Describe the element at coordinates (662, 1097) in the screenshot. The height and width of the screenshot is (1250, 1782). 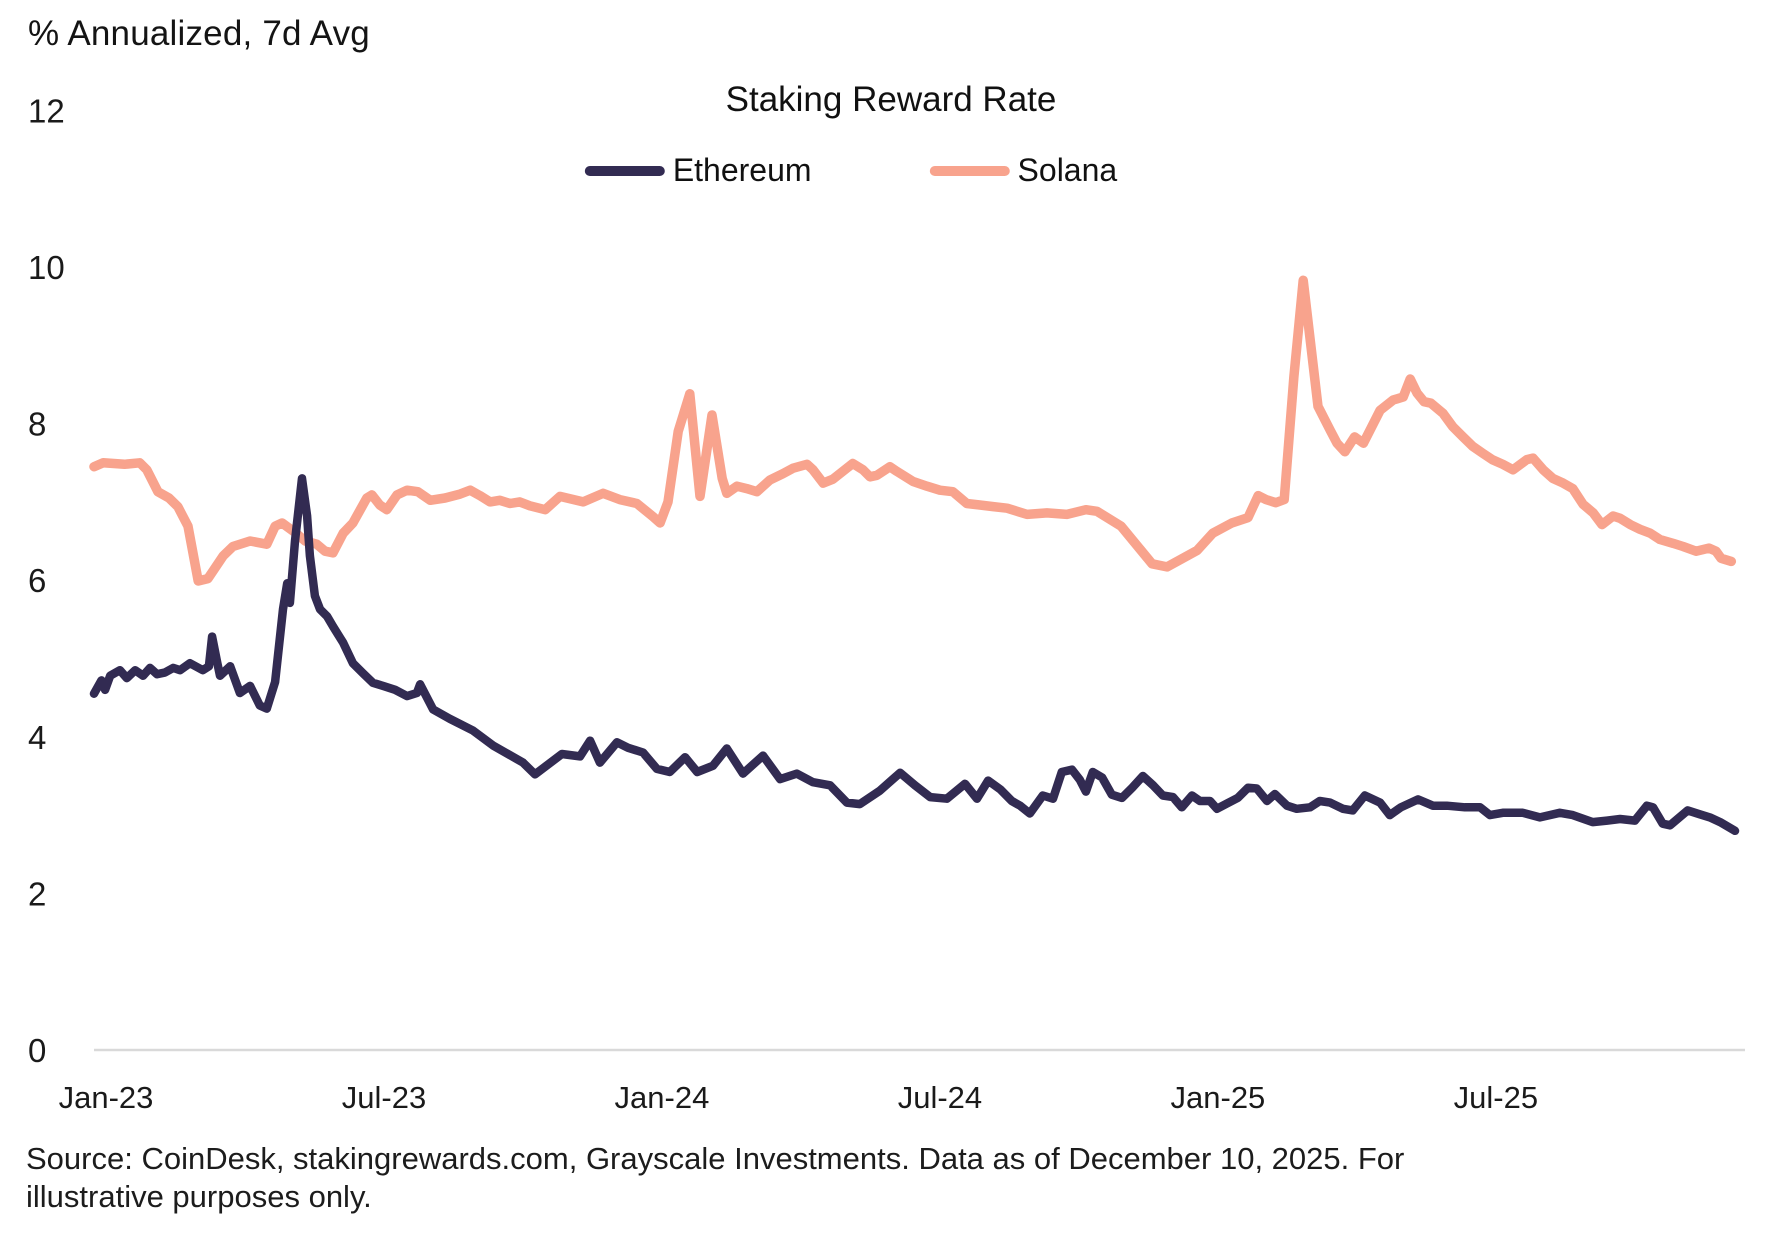
I see `x-tick-label: Jan-24` at that location.